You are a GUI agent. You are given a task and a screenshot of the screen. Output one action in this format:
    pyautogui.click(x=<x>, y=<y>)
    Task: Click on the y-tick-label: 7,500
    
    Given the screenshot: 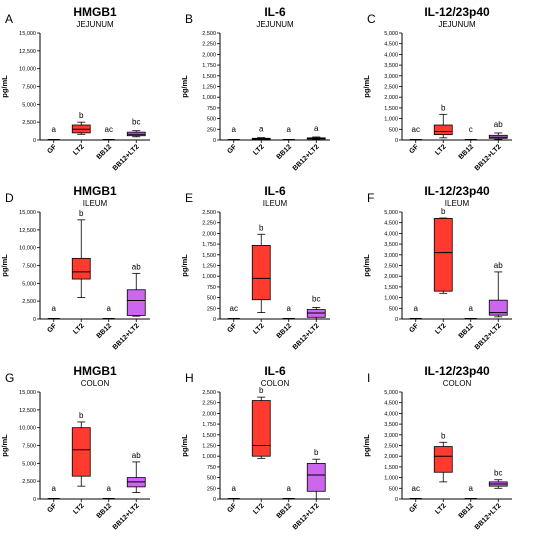 What is the action you would take?
    pyautogui.click(x=29, y=447)
    